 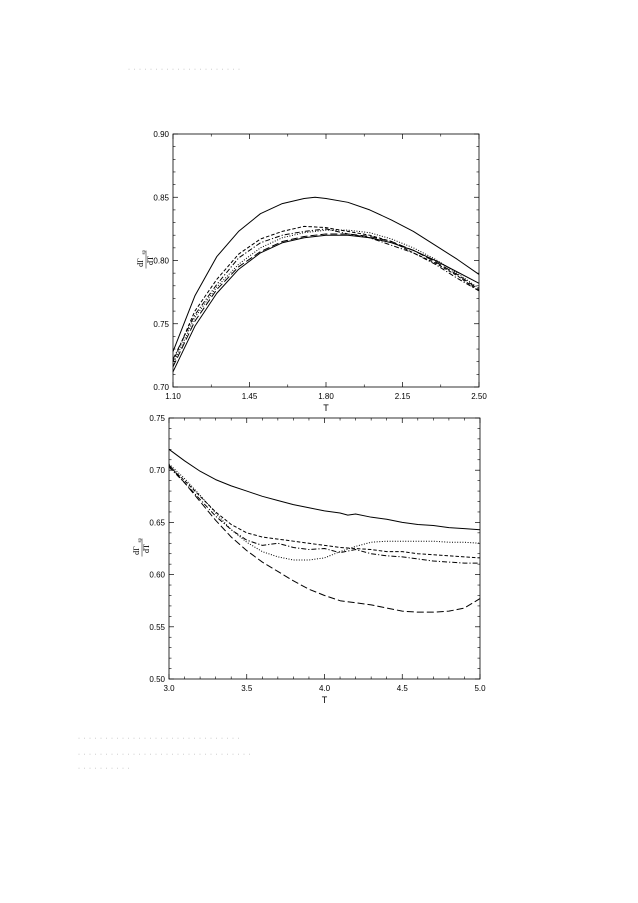 What do you see at coordinates (403, 688) in the screenshot?
I see `x-tick-label: 4.5` at bounding box center [403, 688].